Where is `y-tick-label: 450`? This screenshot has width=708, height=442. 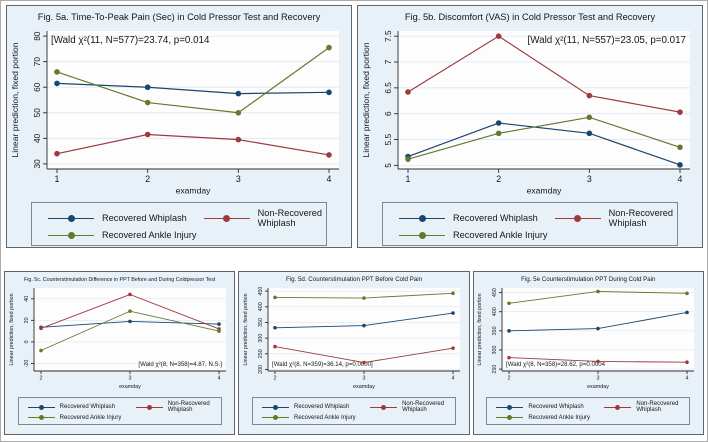
y-tick-label: 450 is located at coordinates (495, 292).